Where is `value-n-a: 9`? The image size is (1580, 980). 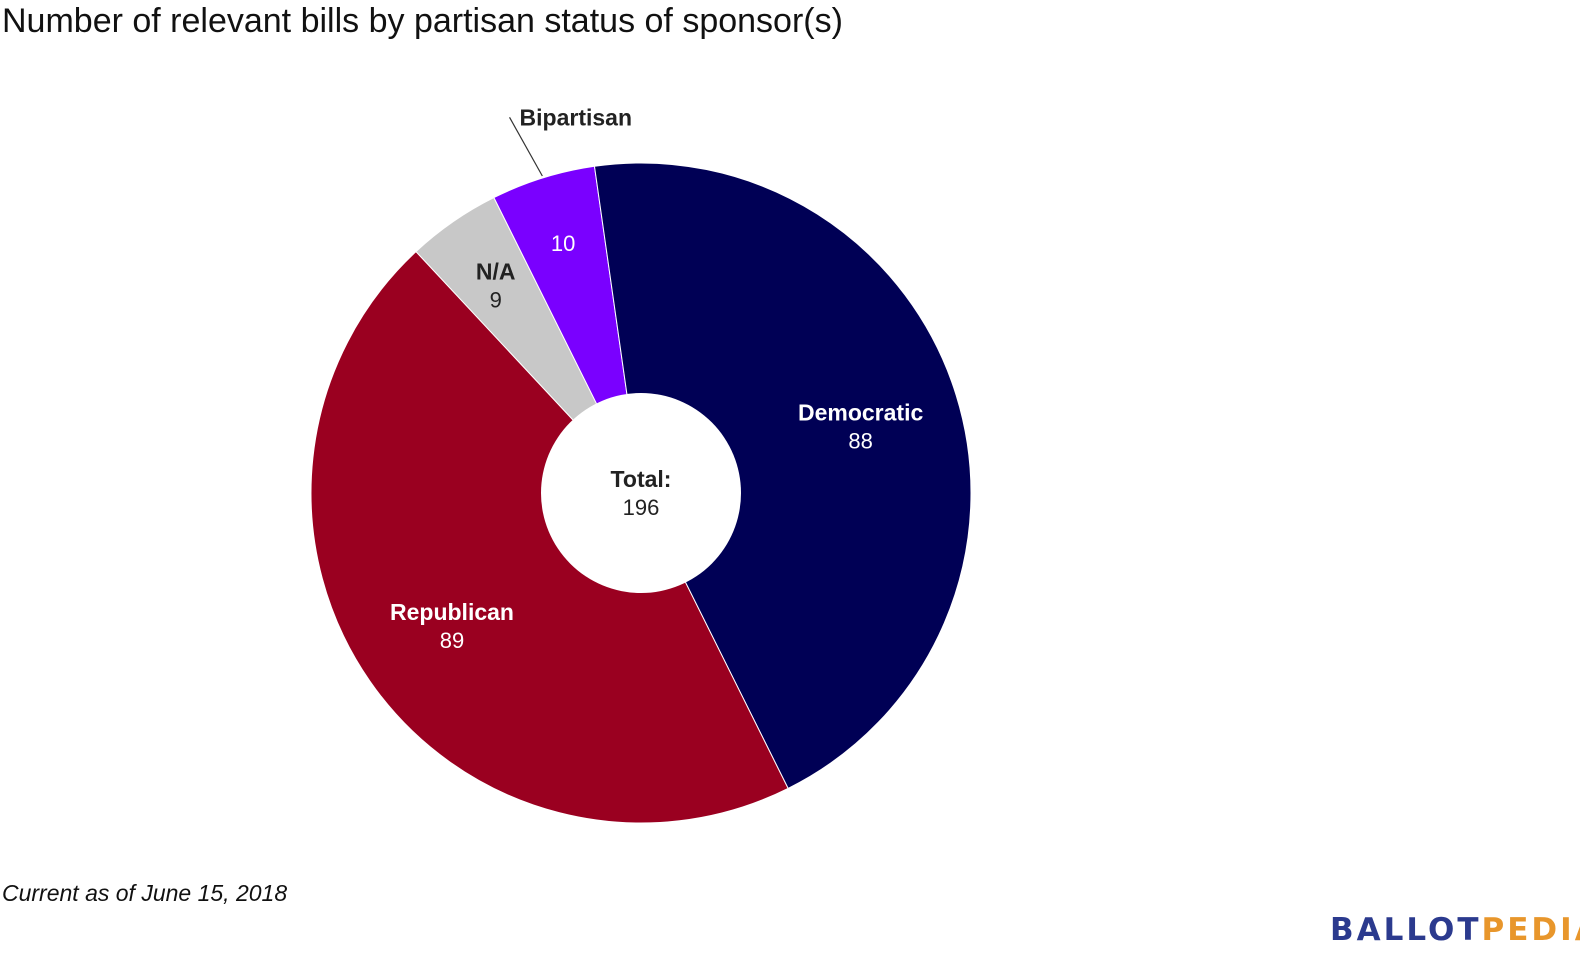 value-n-a: 9 is located at coordinates (496, 299).